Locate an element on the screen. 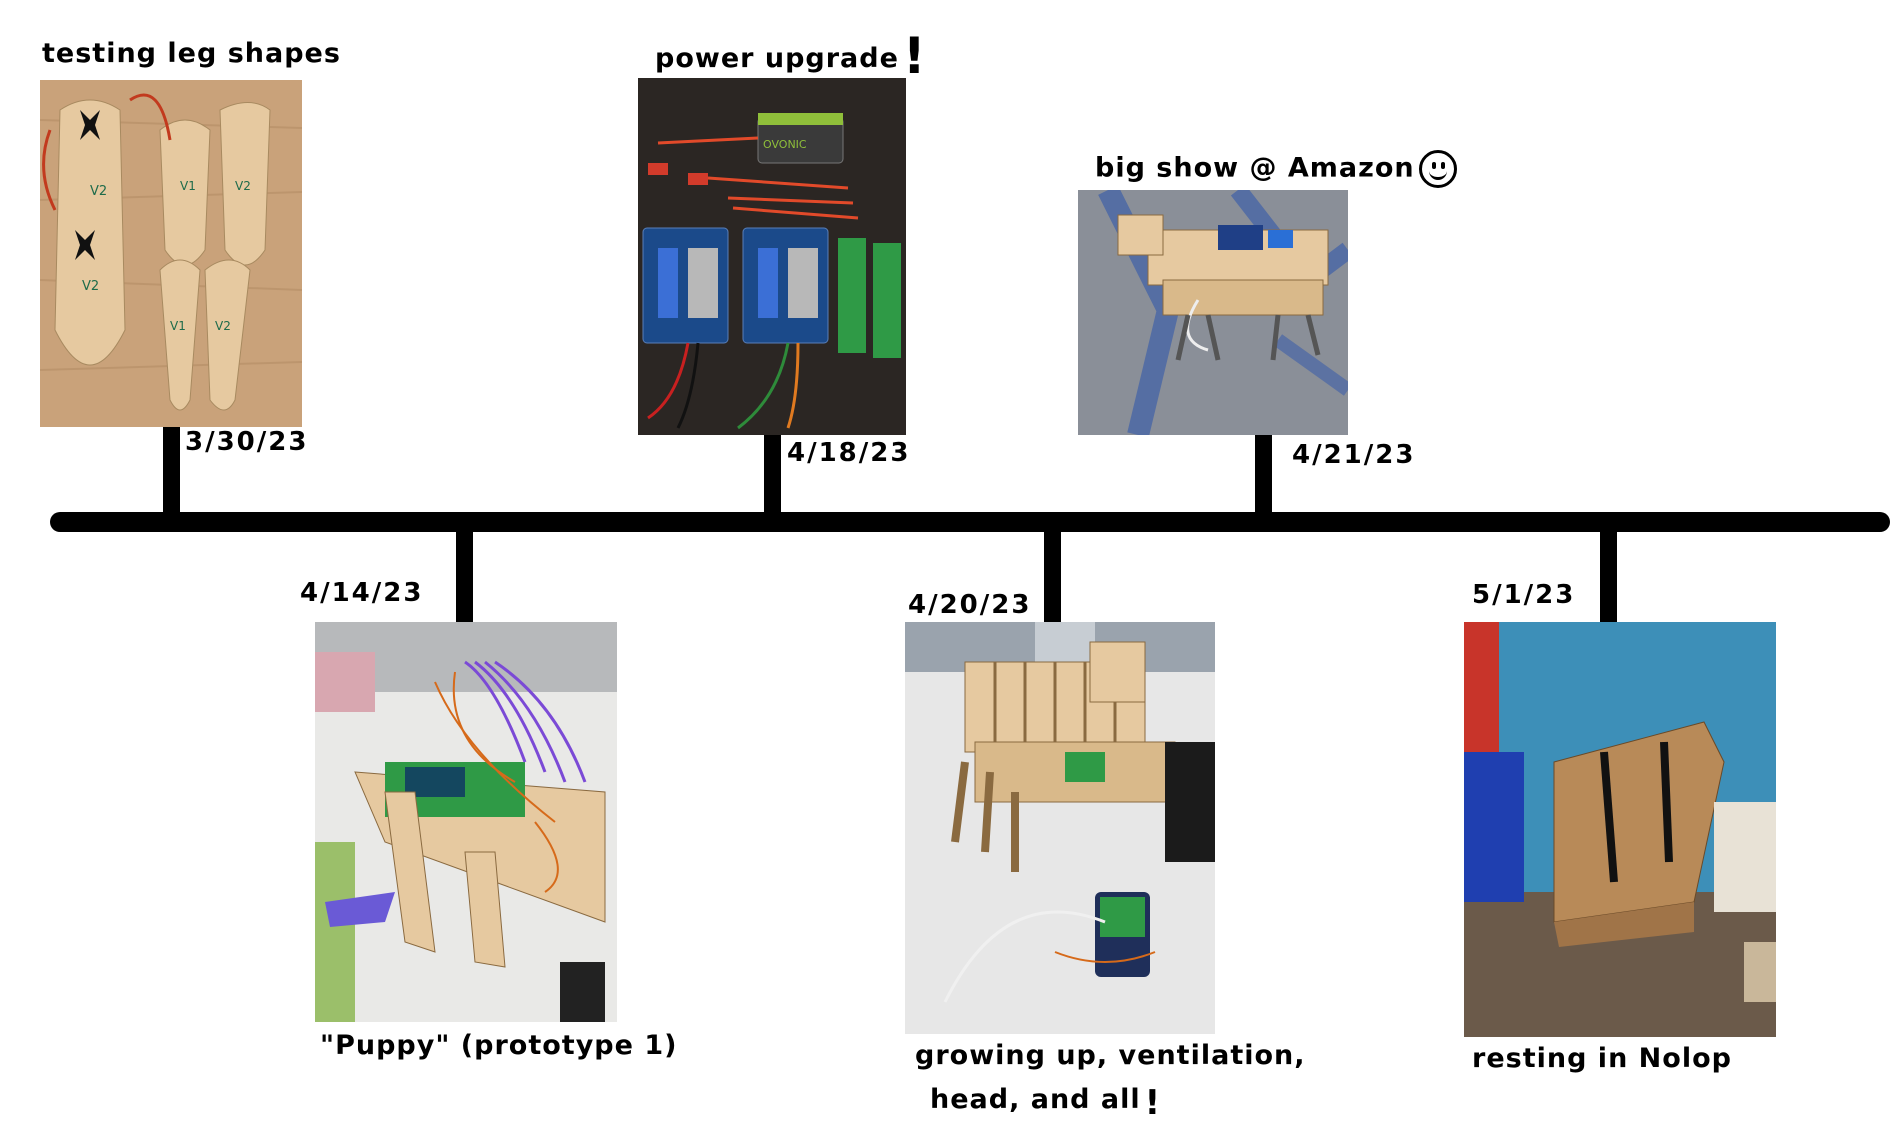 Image resolution: width=1899 pixels, height=1134 pixels. photo-power-upgrade: OVONIC is located at coordinates (772, 256).